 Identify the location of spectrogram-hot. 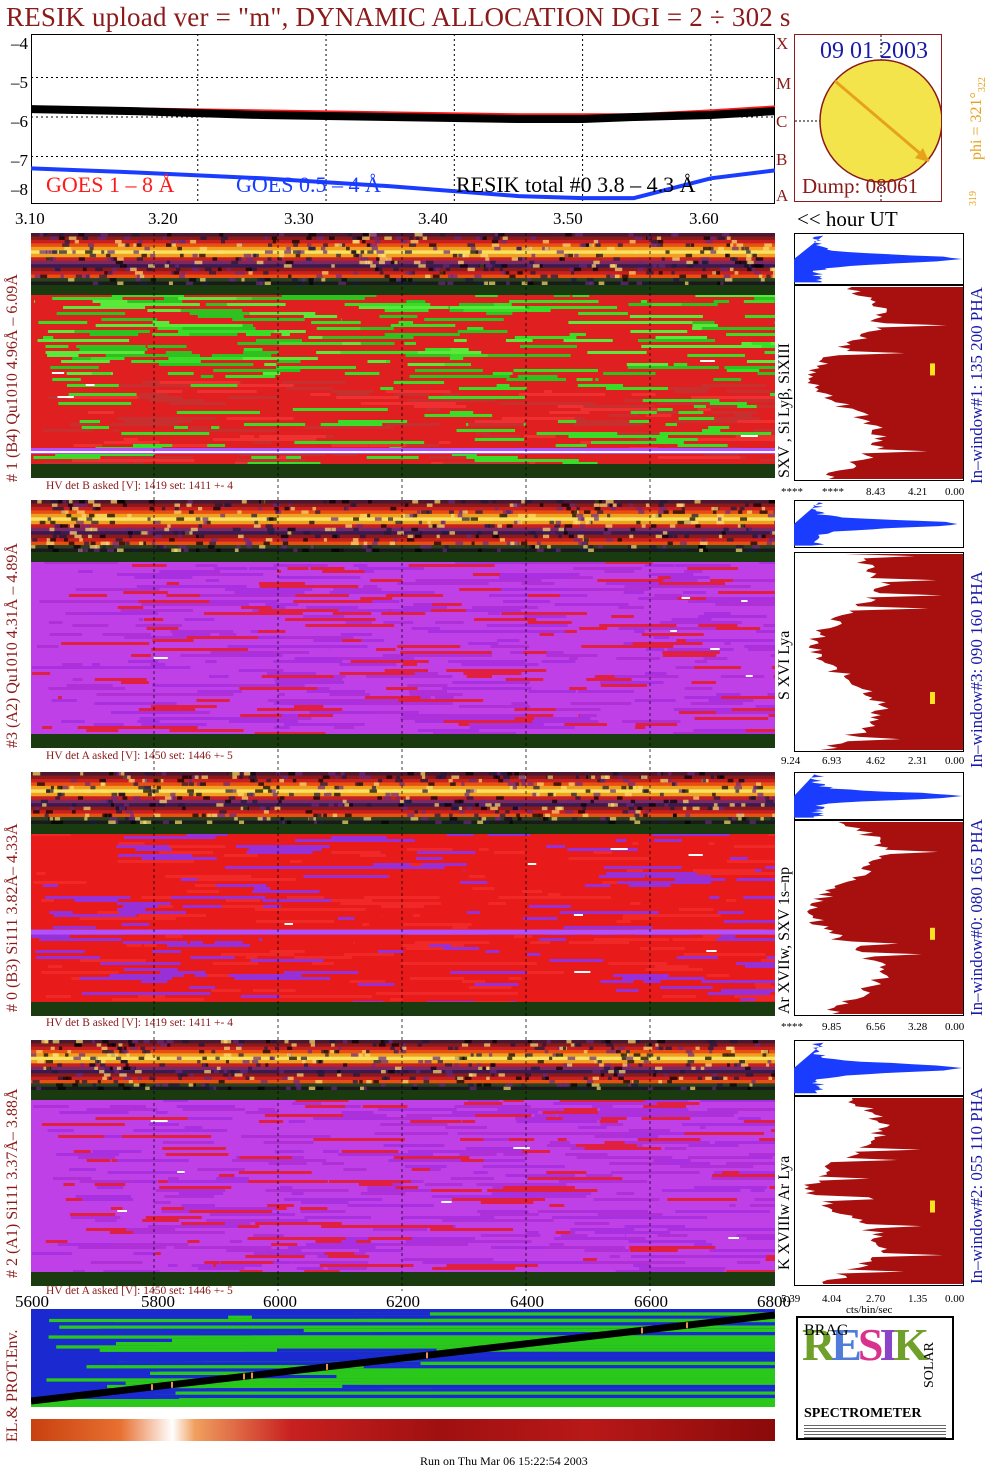
(90, 385).